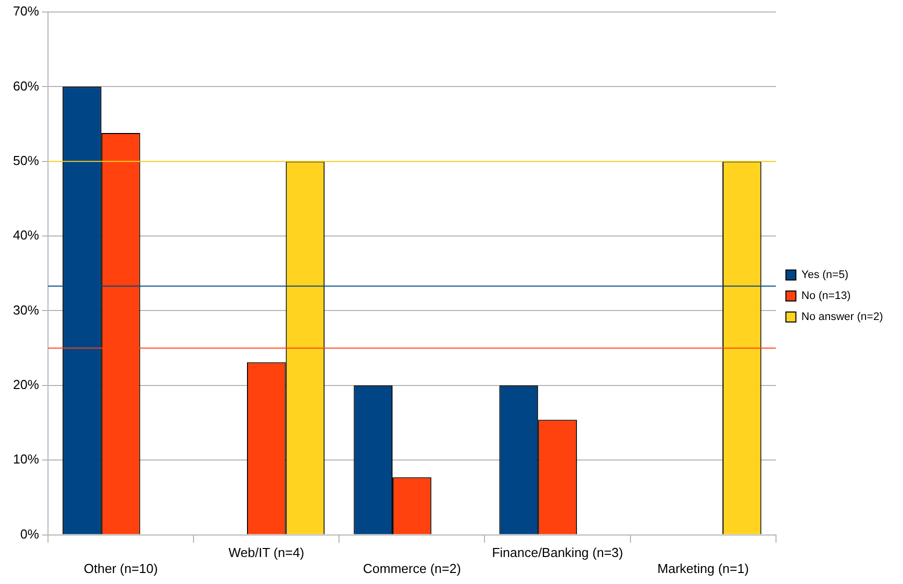 The width and height of the screenshot is (903, 584). Describe the element at coordinates (842, 317) in the screenshot. I see `legend-label: No answer (n=2)` at that location.